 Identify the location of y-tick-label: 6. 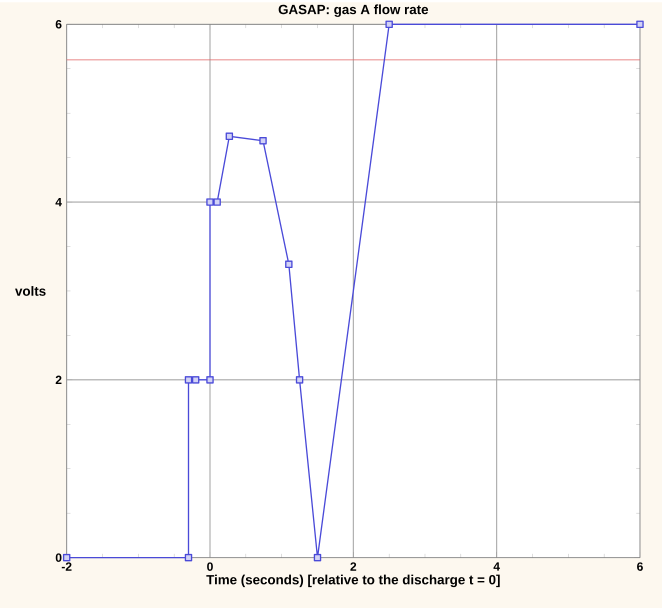
(59, 24).